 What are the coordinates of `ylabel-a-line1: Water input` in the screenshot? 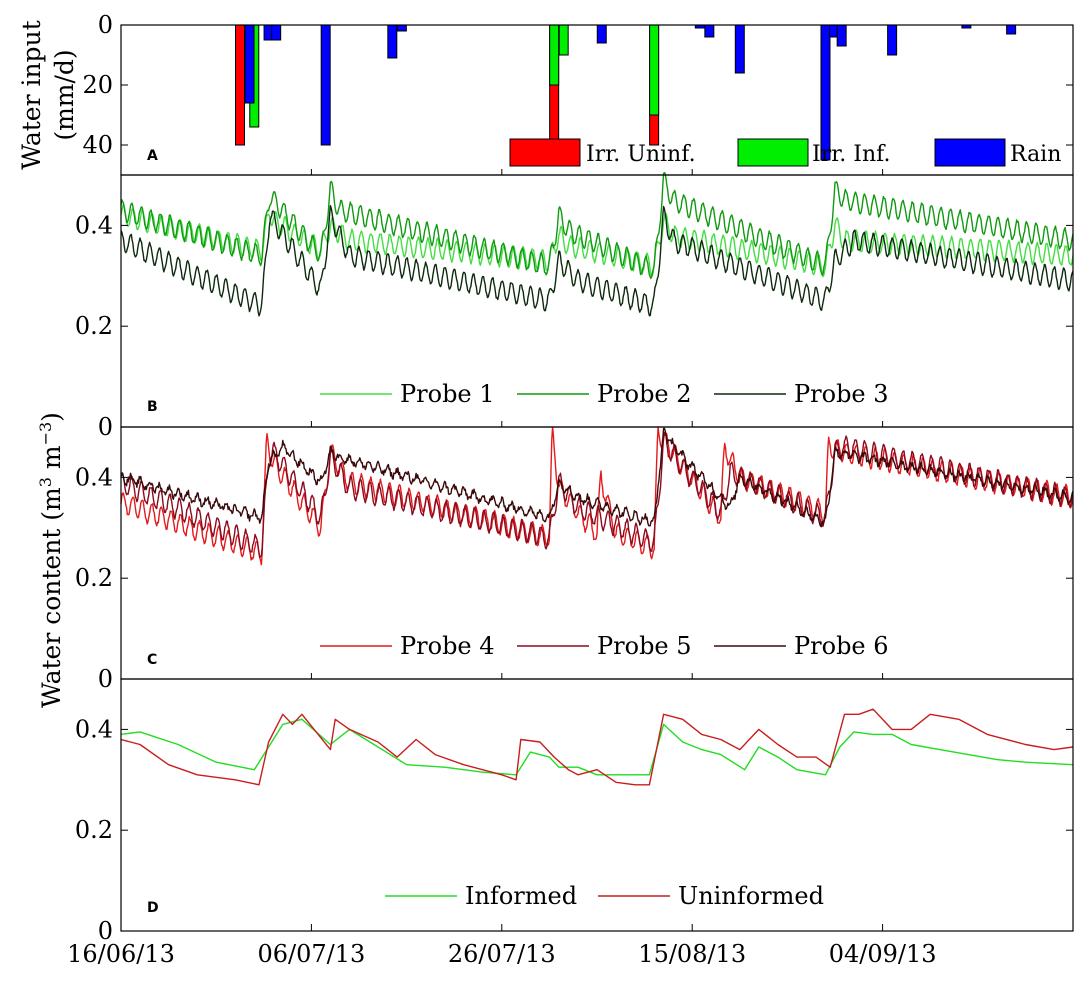 It's located at (31, 94).